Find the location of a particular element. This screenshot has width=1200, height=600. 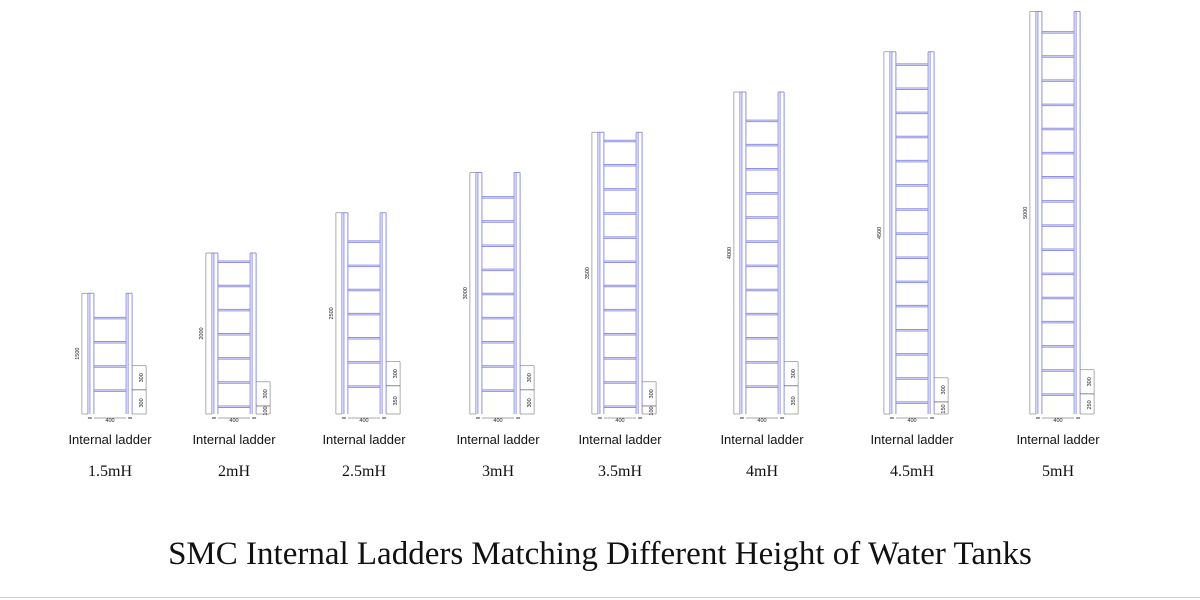

height-dimension-text: 2000 is located at coordinates (202, 333).